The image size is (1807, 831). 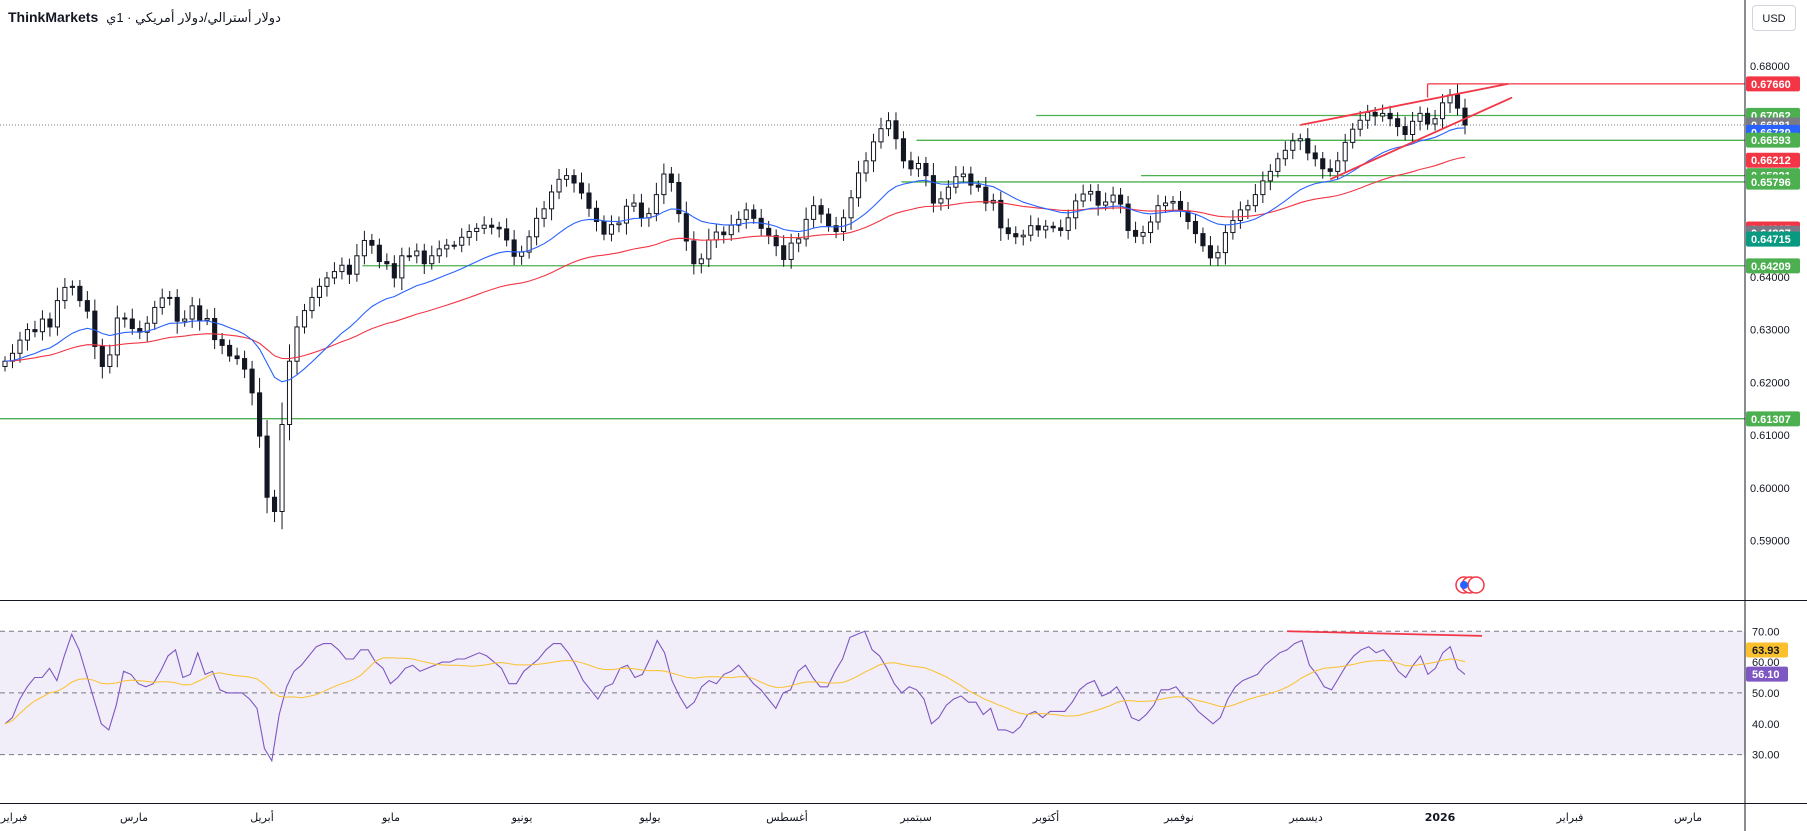 I want to click on currency-button: USD, so click(x=1774, y=18).